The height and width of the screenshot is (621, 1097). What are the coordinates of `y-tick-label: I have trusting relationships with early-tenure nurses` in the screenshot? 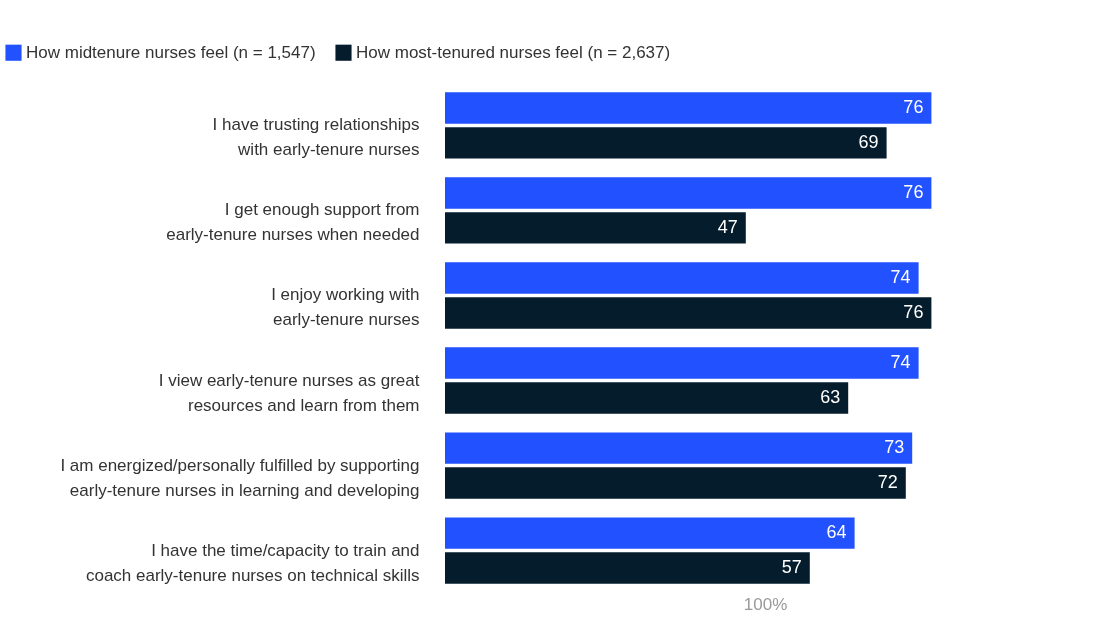 It's located at (316, 137).